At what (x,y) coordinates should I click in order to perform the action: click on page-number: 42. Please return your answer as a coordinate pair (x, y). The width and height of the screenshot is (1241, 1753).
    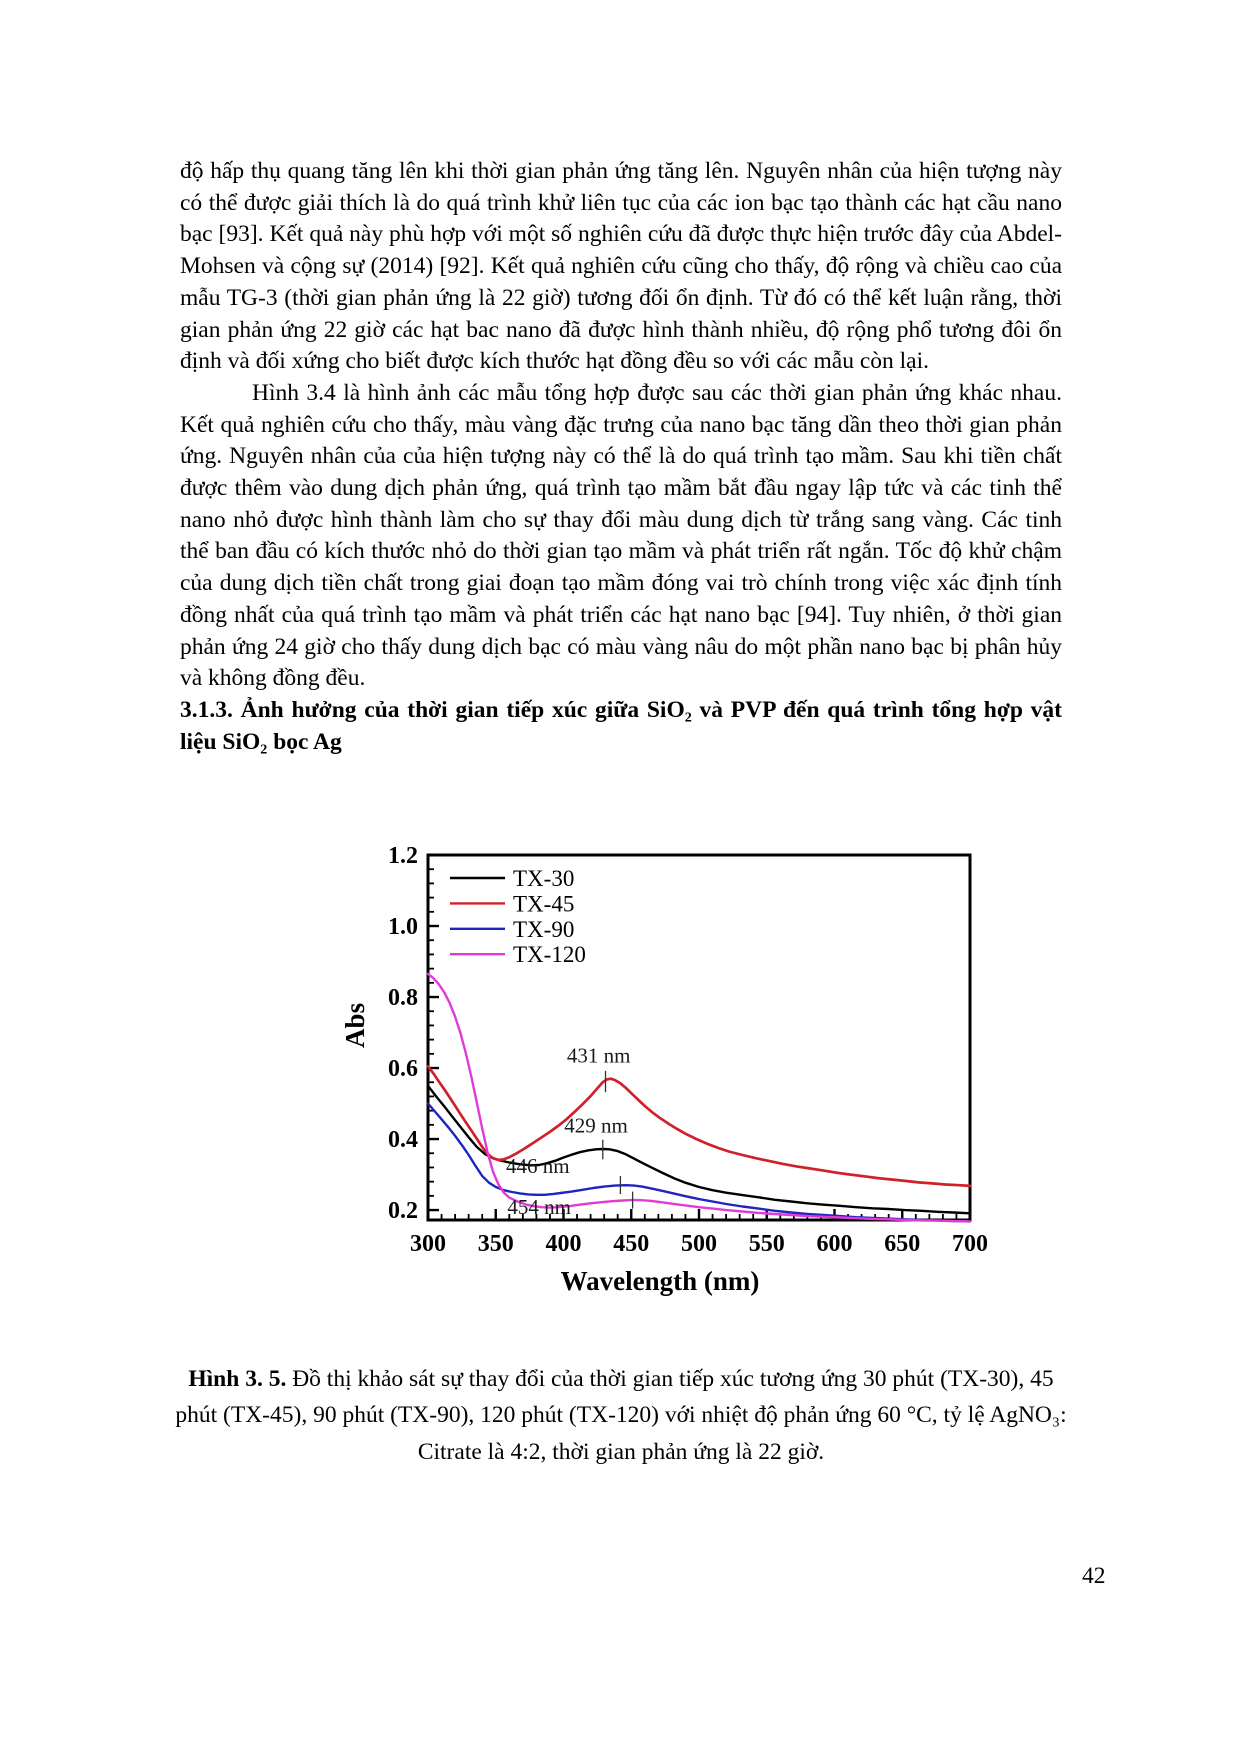
    Looking at the image, I should click on (1094, 1576).